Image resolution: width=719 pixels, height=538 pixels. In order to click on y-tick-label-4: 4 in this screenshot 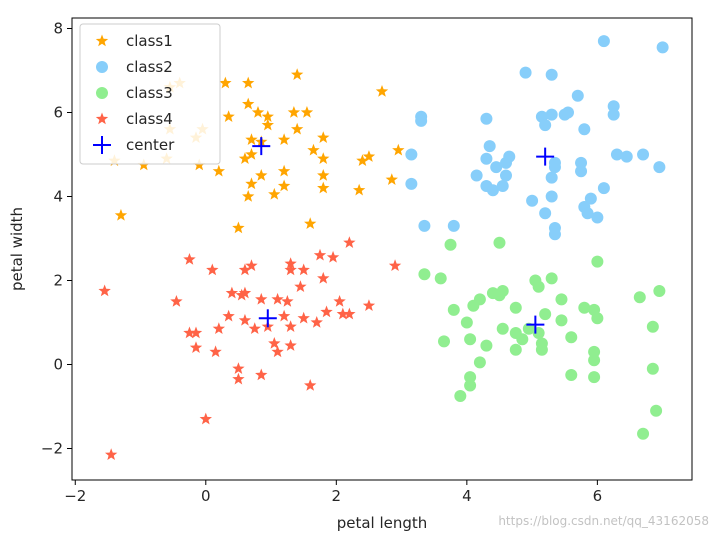, I will do `click(58, 197)`.